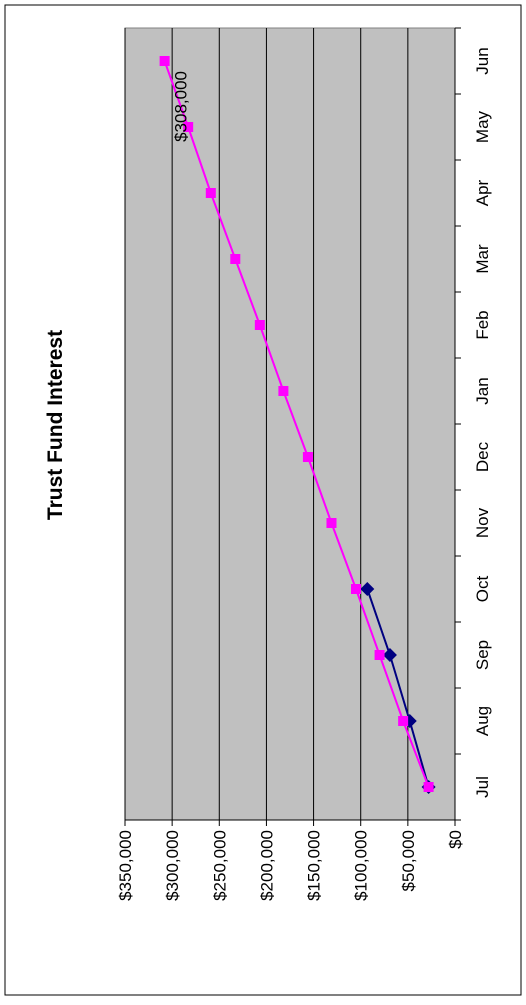 This screenshot has height=1005, width=526. Describe the element at coordinates (482, 721) in the screenshot. I see `x-tick-label: Aug` at that location.